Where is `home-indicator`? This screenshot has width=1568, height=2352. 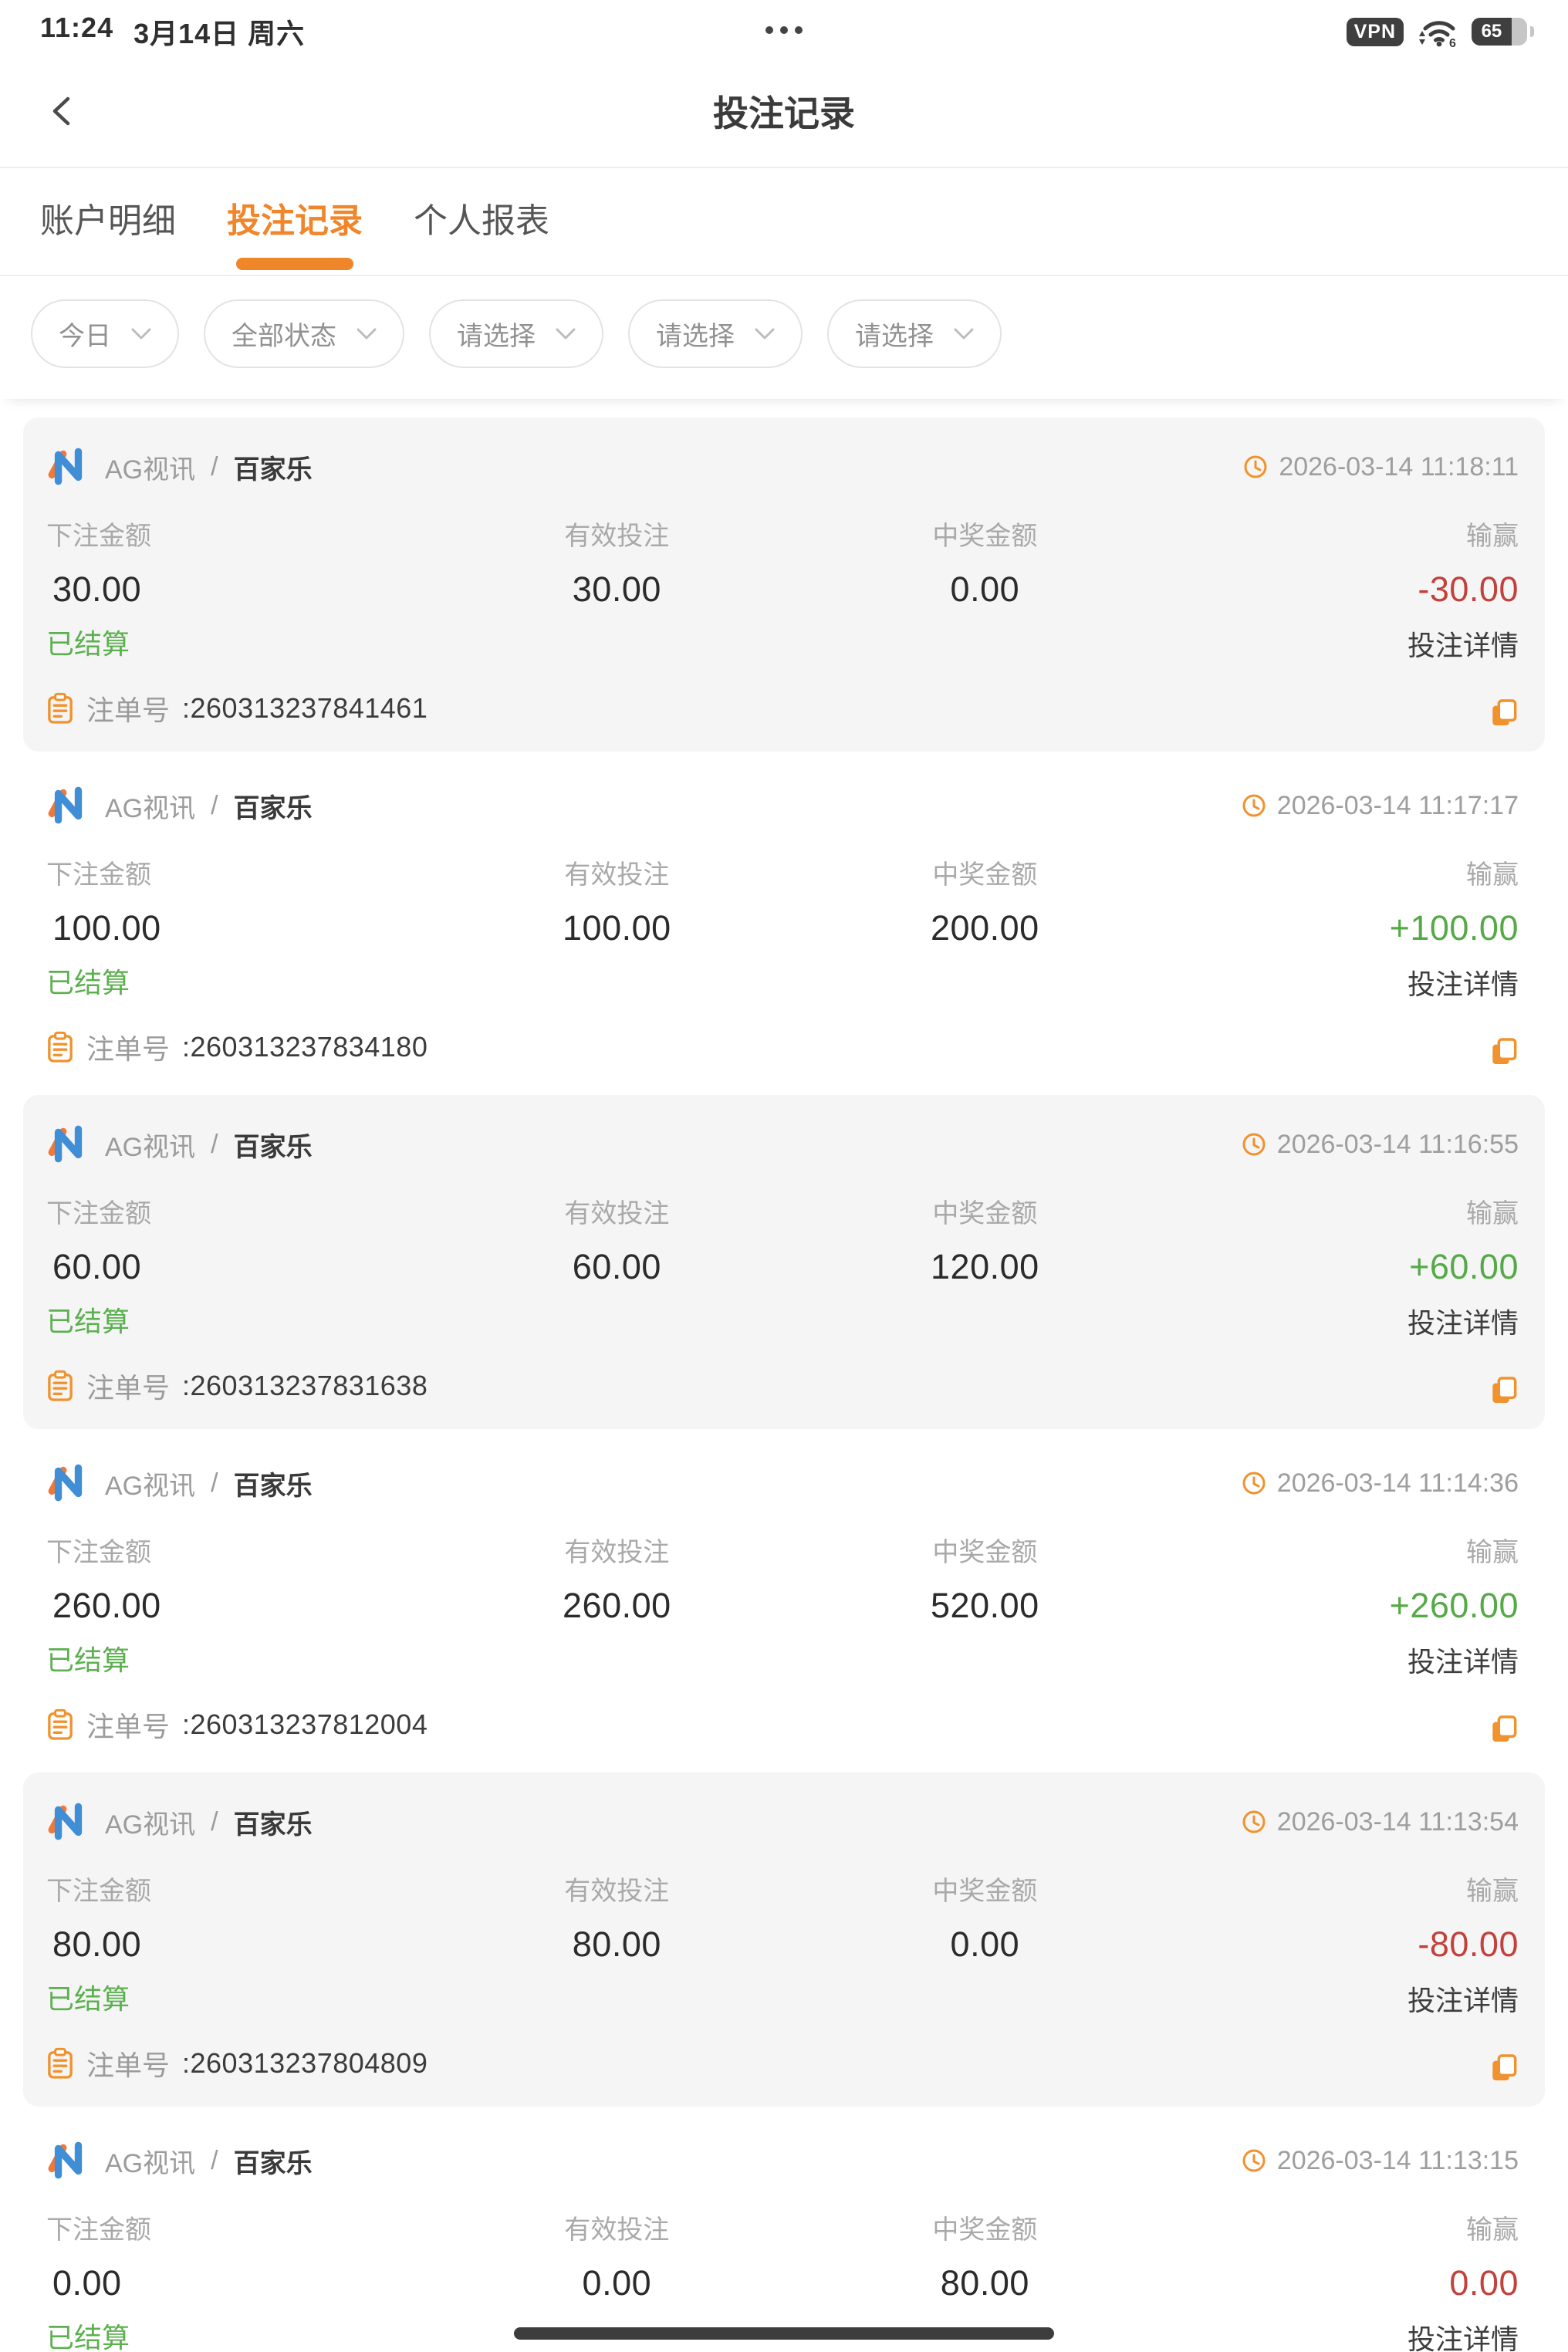 home-indicator is located at coordinates (784, 2333).